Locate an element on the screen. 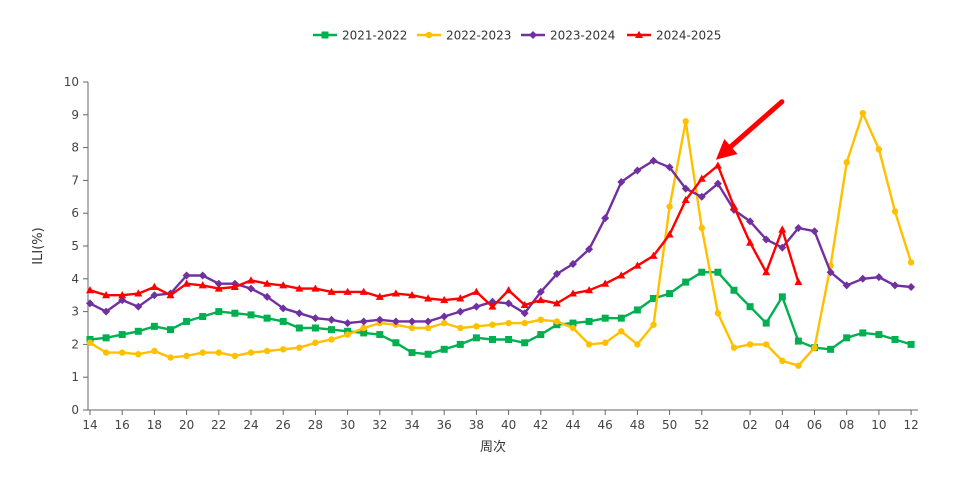  series-line is located at coordinates (500, 313).